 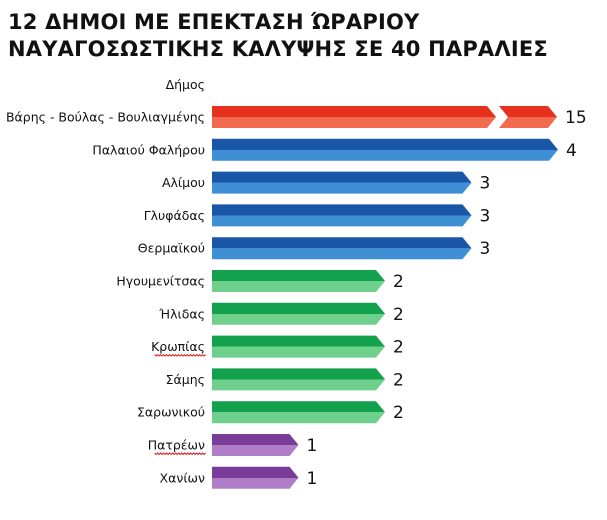 I want to click on value-label-8: 2, so click(x=398, y=380).